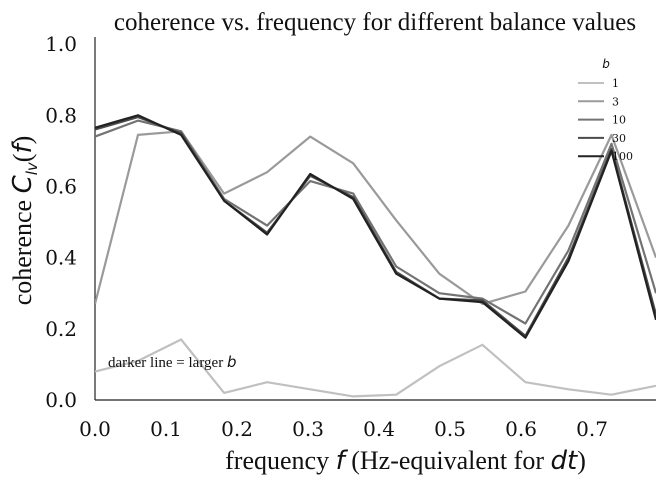 This screenshot has width=669, height=485. What do you see at coordinates (308, 429) in the screenshot?
I see `x-tick-label: 0.3` at bounding box center [308, 429].